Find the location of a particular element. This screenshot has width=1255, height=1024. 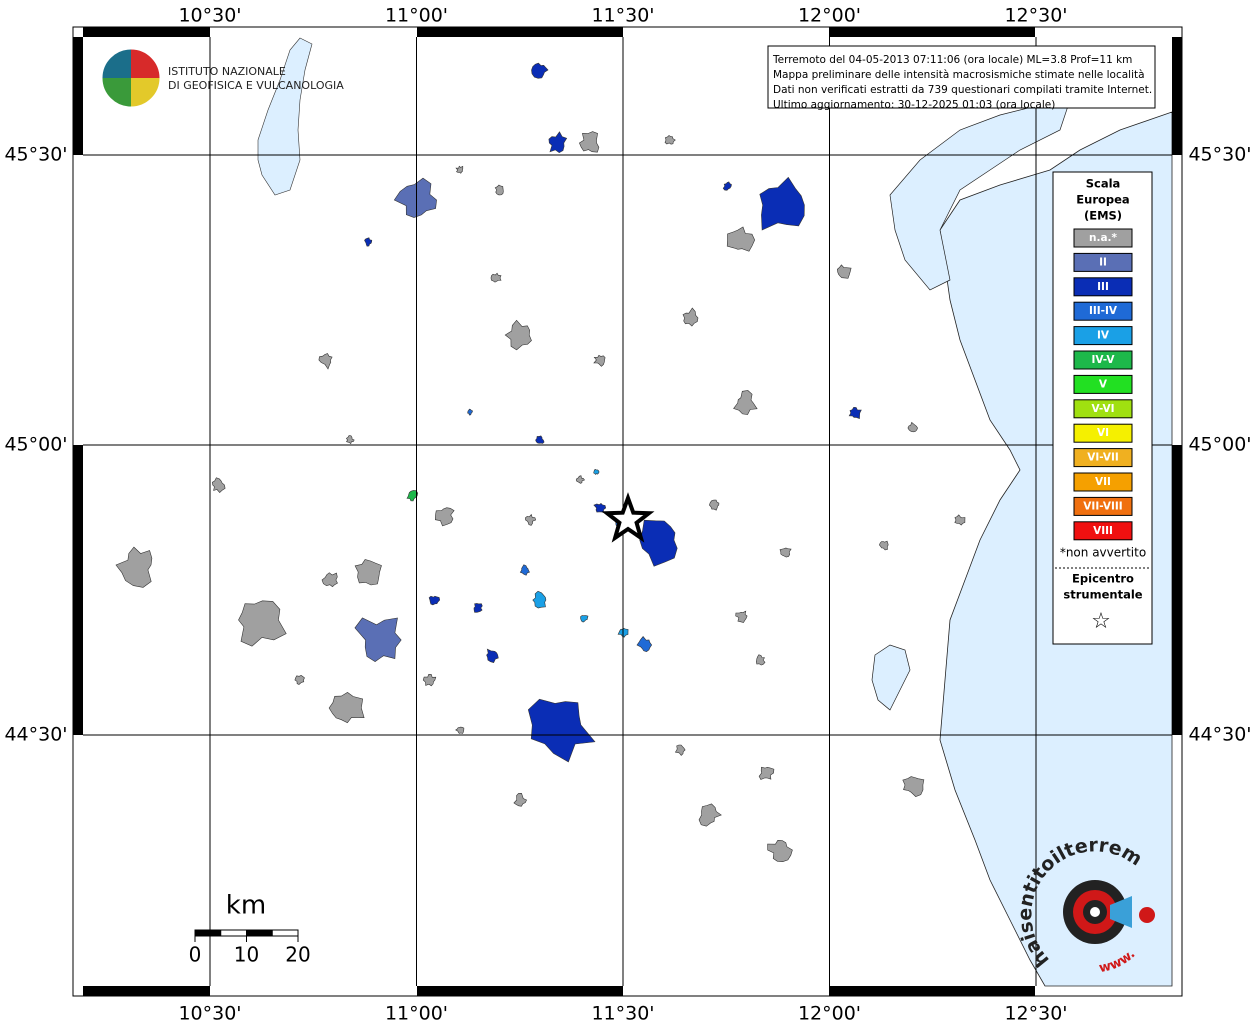

legend-label: VI is located at coordinates (1103, 433).